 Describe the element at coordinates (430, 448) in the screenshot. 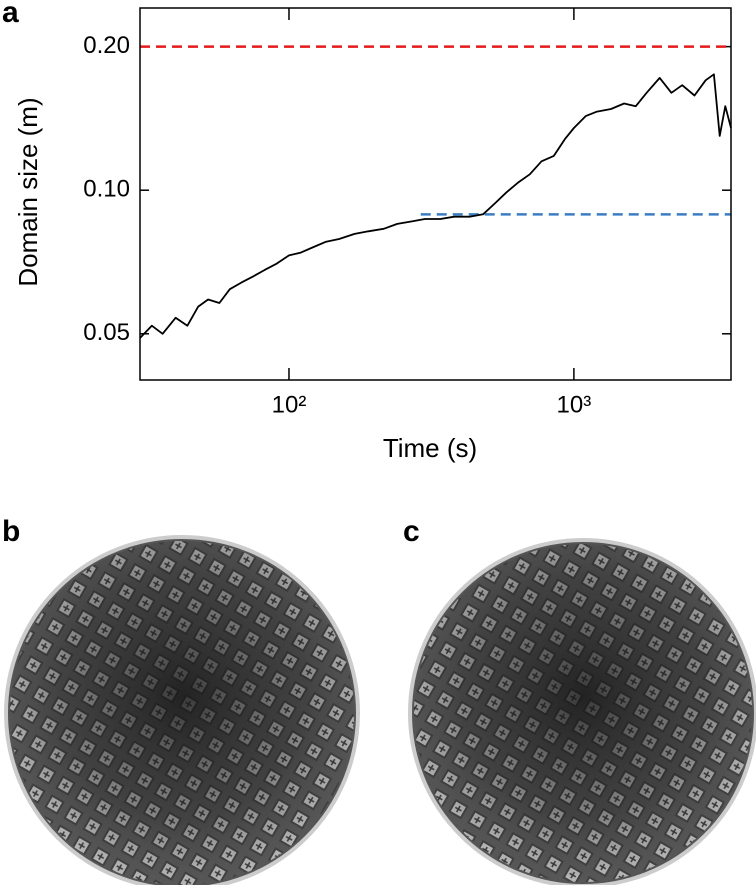

I see `x-axis-label: Time (s)` at that location.